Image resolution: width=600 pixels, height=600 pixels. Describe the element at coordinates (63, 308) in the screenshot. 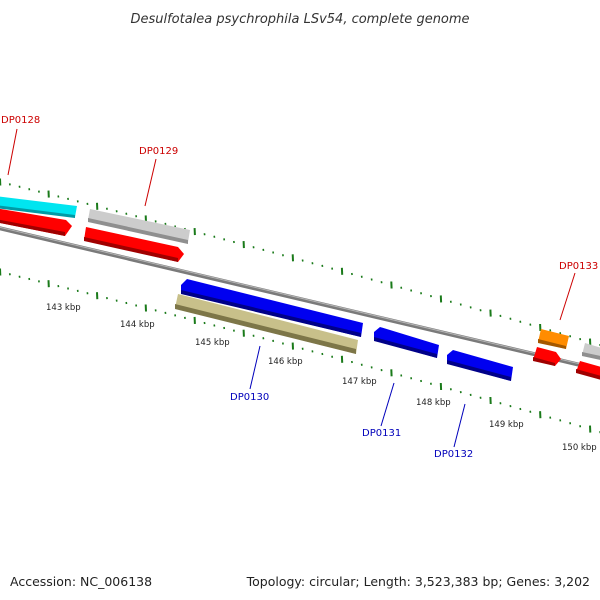

I see `kbp-label-143: 143 kbp` at that location.